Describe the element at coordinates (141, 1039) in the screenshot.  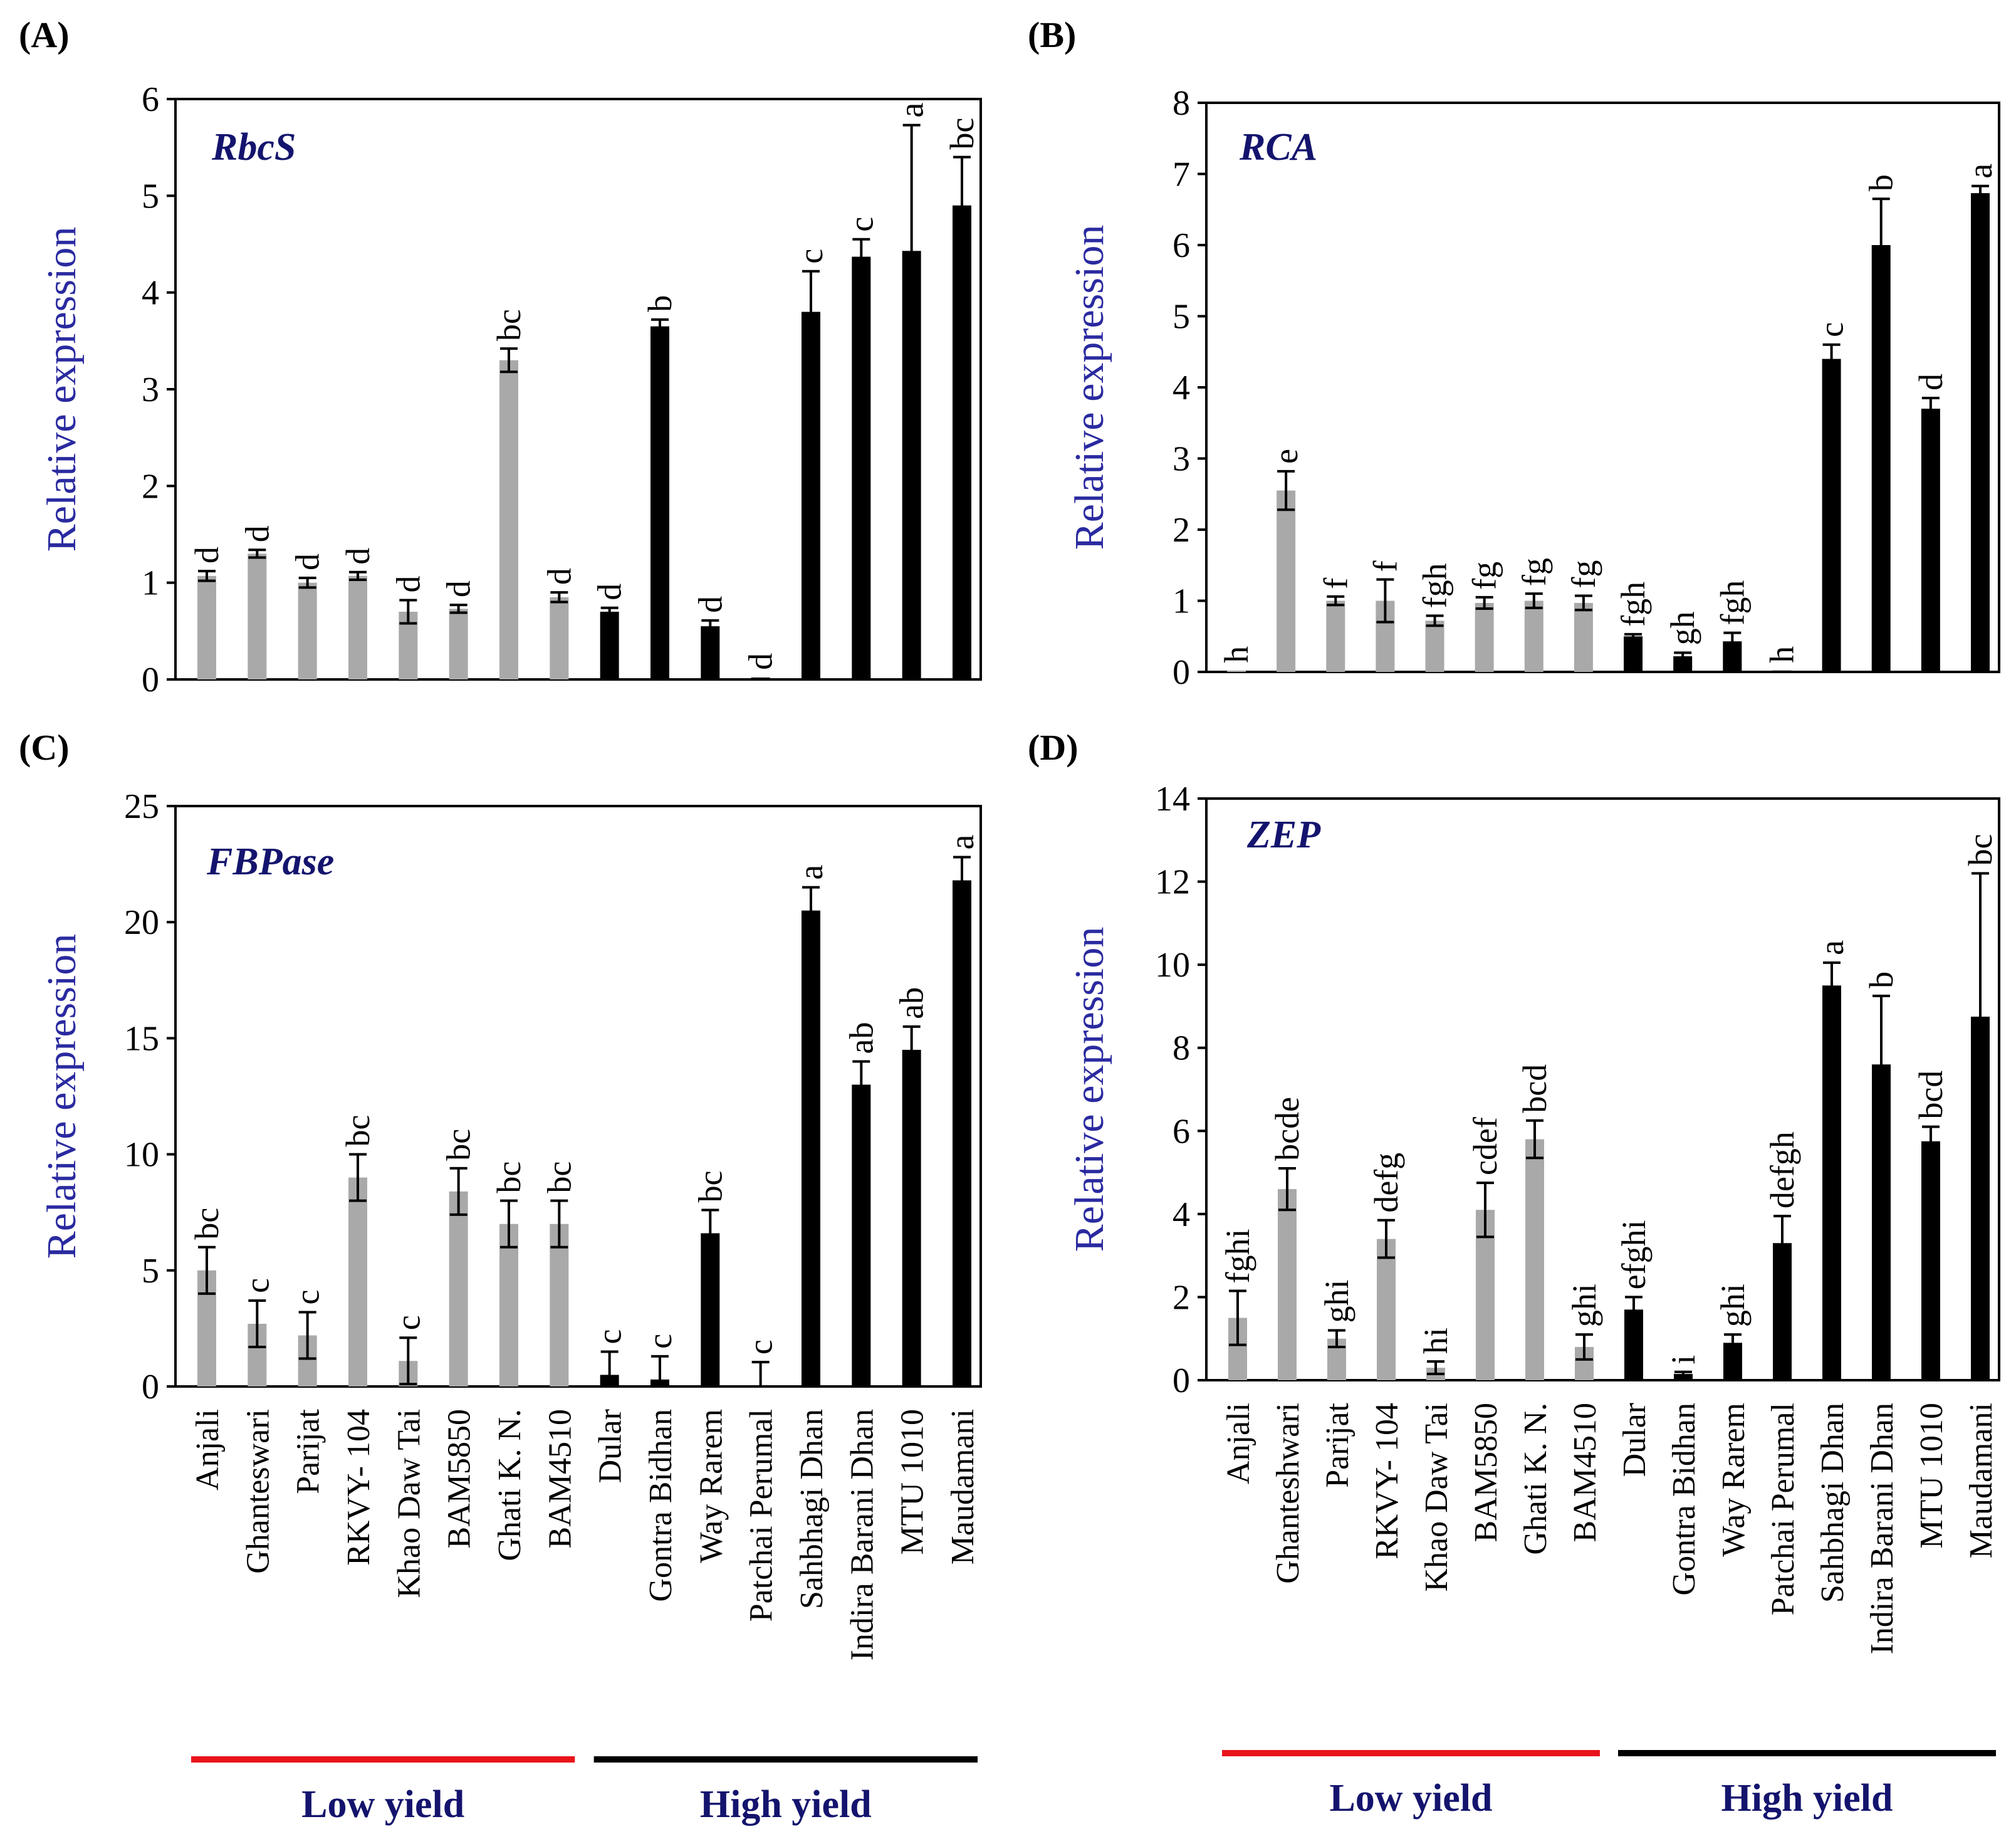
I see `y-tick-label: 15` at that location.